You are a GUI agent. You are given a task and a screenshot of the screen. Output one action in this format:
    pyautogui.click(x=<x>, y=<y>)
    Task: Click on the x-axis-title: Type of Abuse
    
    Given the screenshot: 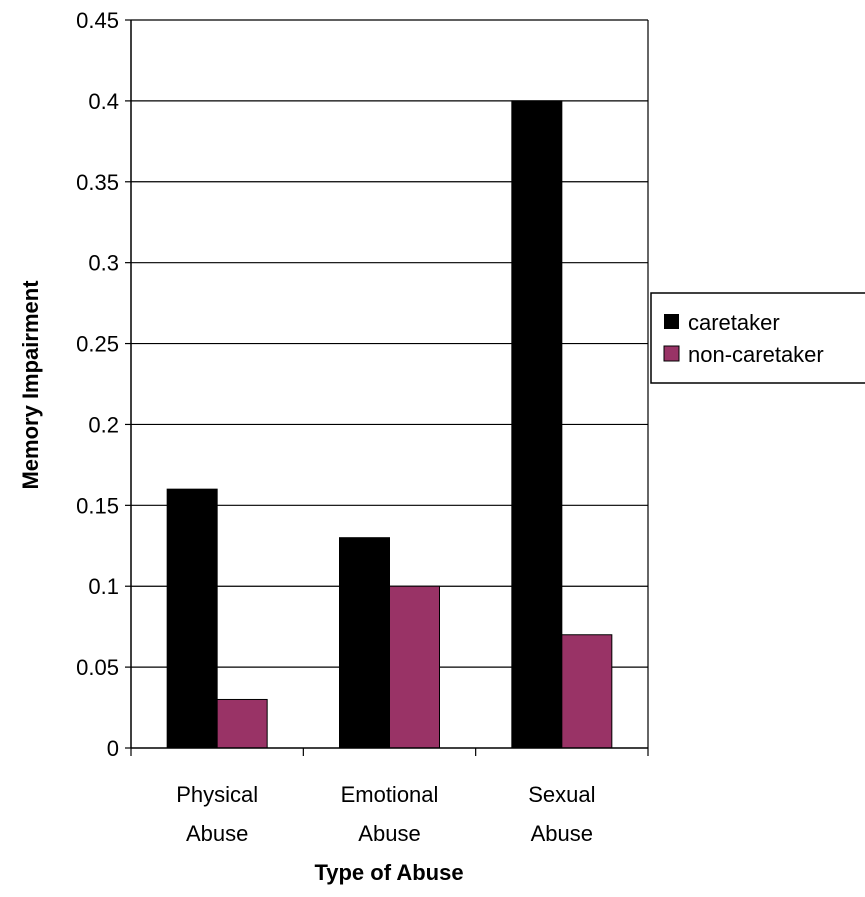 What is the action you would take?
    pyautogui.click(x=388, y=872)
    